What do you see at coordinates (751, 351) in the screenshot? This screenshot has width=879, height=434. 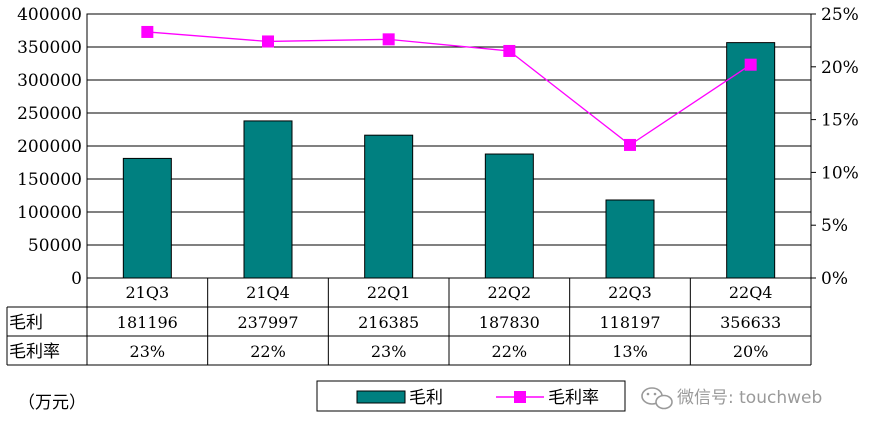 I see `table-cell: 20%` at bounding box center [751, 351].